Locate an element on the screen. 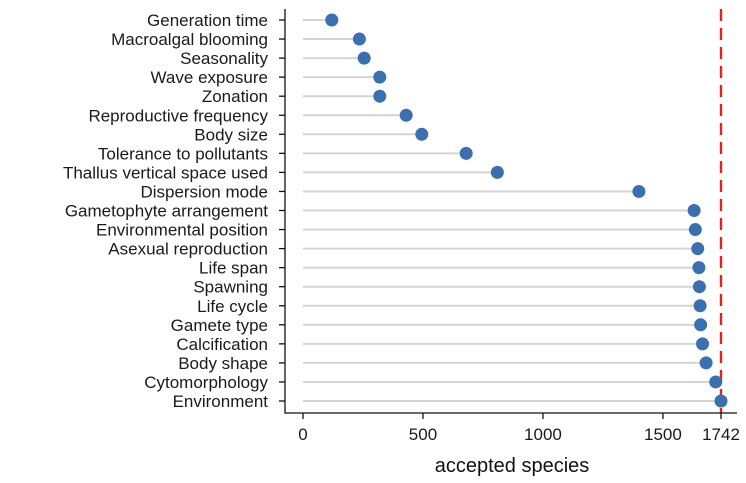  x-axis-title: accepted species is located at coordinates (512, 466).